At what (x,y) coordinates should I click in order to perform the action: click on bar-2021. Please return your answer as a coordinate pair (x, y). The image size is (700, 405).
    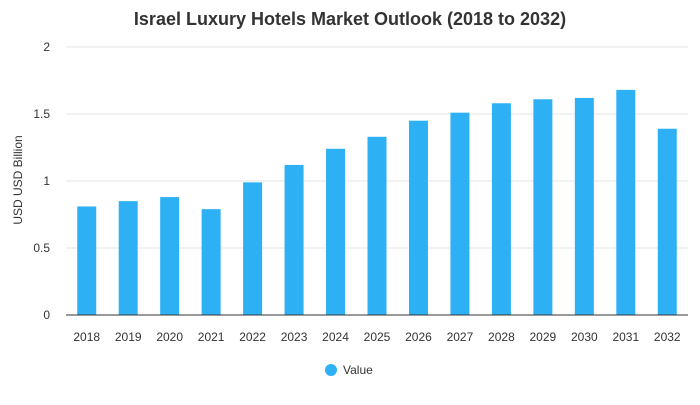
    Looking at the image, I should click on (211, 262).